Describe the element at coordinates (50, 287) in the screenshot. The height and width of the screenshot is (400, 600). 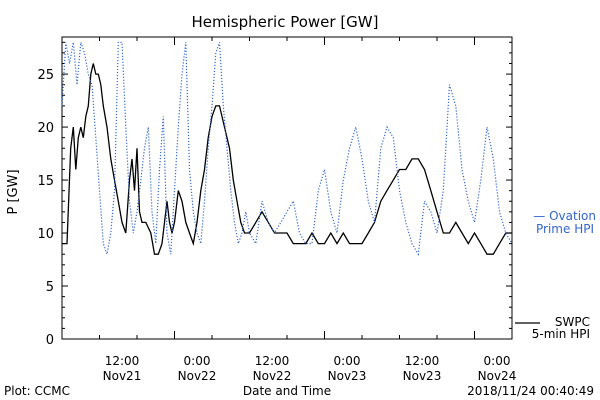
I see `y-tick-label: 5` at that location.